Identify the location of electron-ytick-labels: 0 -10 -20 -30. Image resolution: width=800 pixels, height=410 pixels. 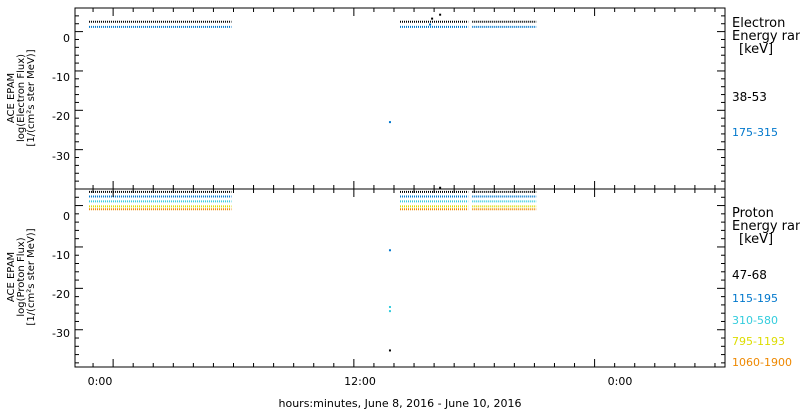
(61, 97).